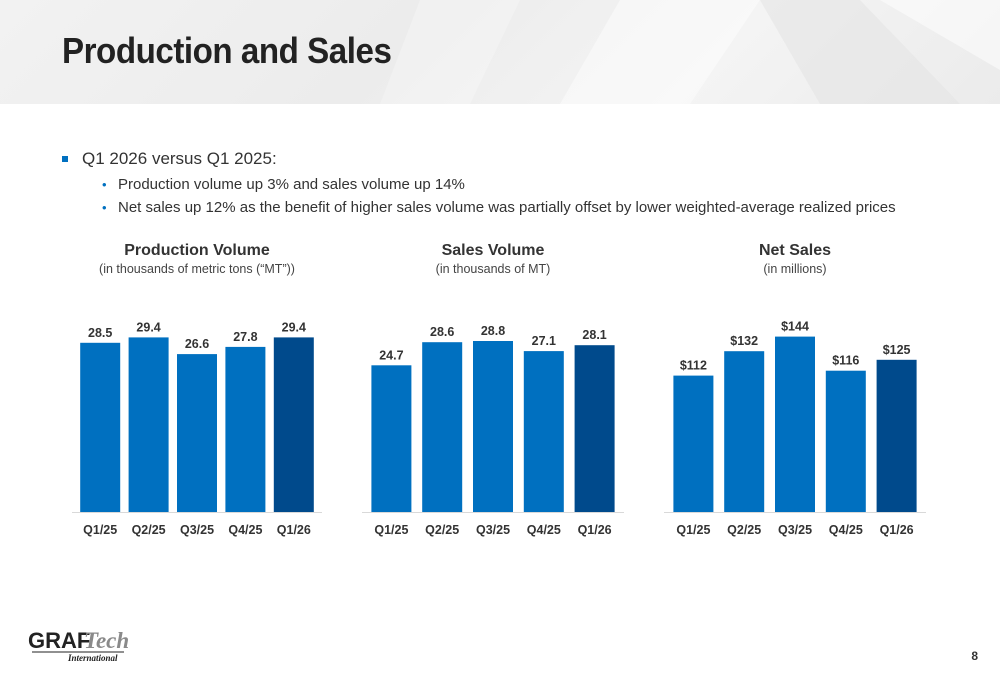 The image size is (1000, 685). Describe the element at coordinates (92, 658) in the screenshot. I see `logo-word-international: International` at that location.